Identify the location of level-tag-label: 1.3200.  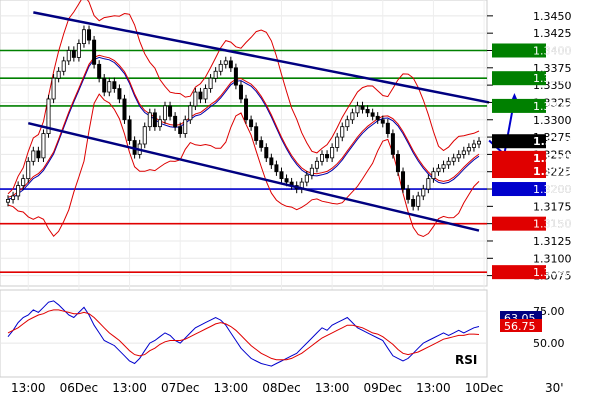
(552, 189).